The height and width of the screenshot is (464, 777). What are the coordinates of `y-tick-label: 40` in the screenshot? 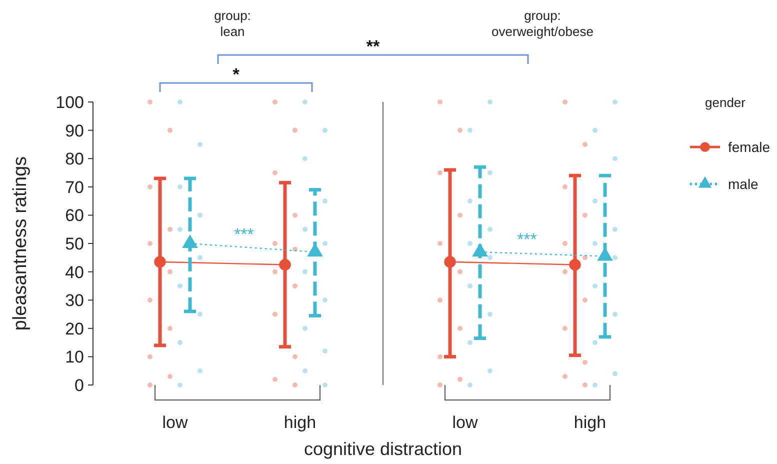 It's located at (74, 272).